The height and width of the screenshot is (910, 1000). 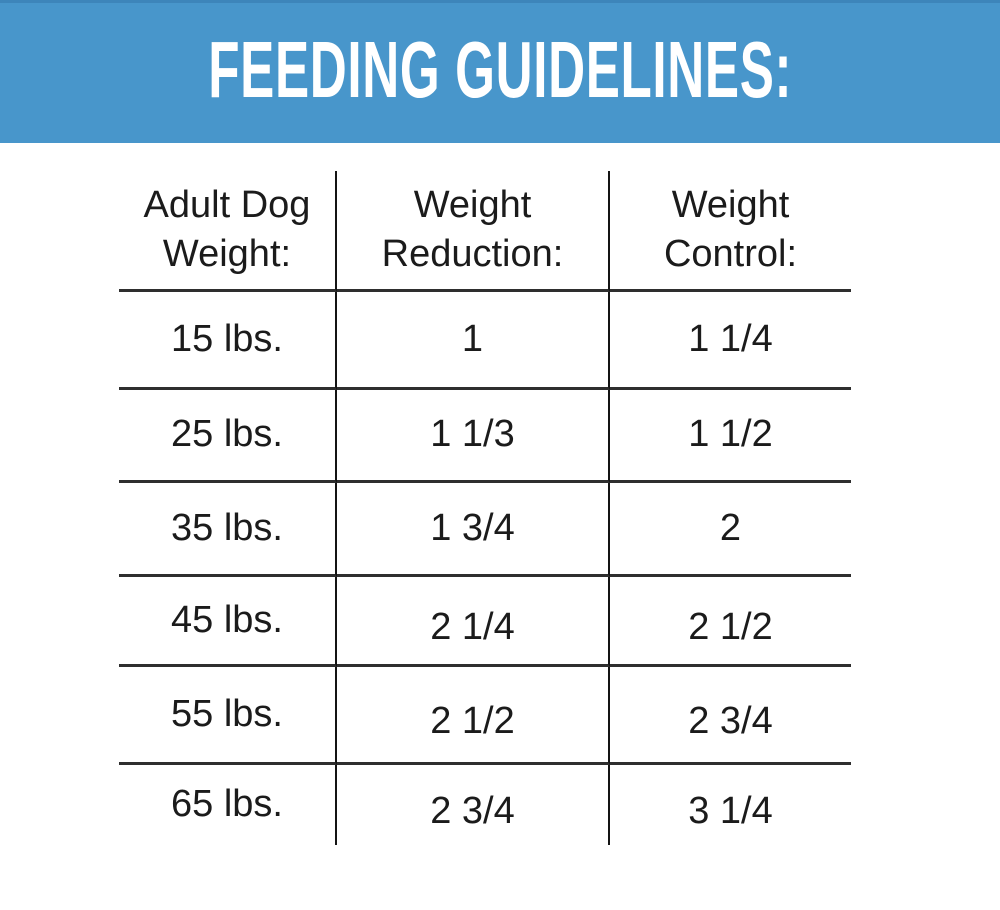 I want to click on control-cell: 2, so click(x=730, y=530).